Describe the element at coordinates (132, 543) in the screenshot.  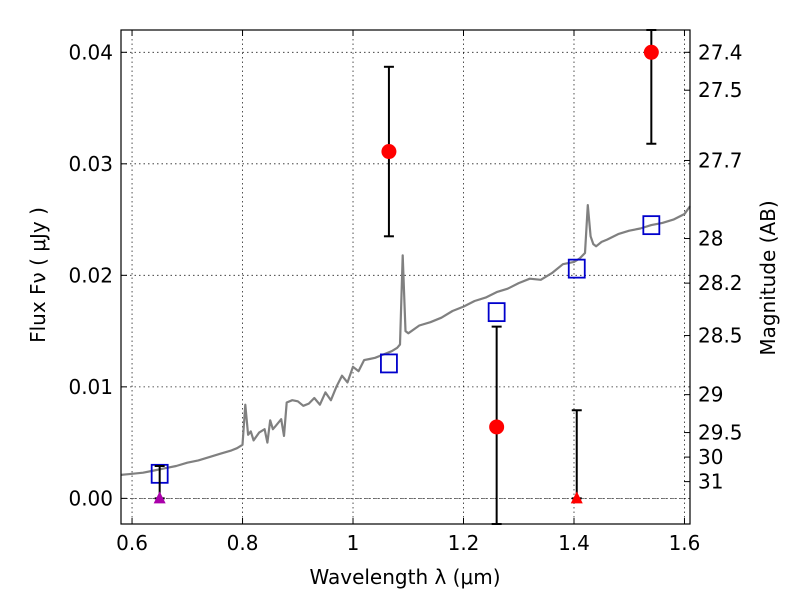
I see `x-tick-label: 0.6` at that location.